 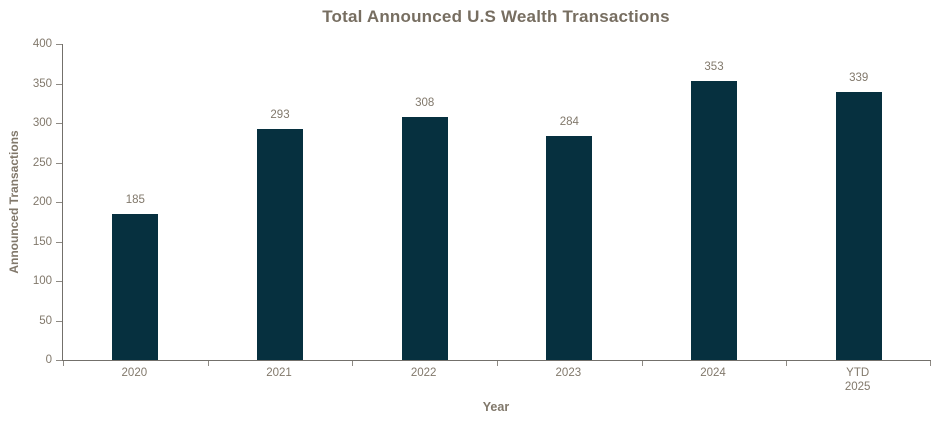 I want to click on x-tick-label: YTD 2025, so click(x=857, y=380).